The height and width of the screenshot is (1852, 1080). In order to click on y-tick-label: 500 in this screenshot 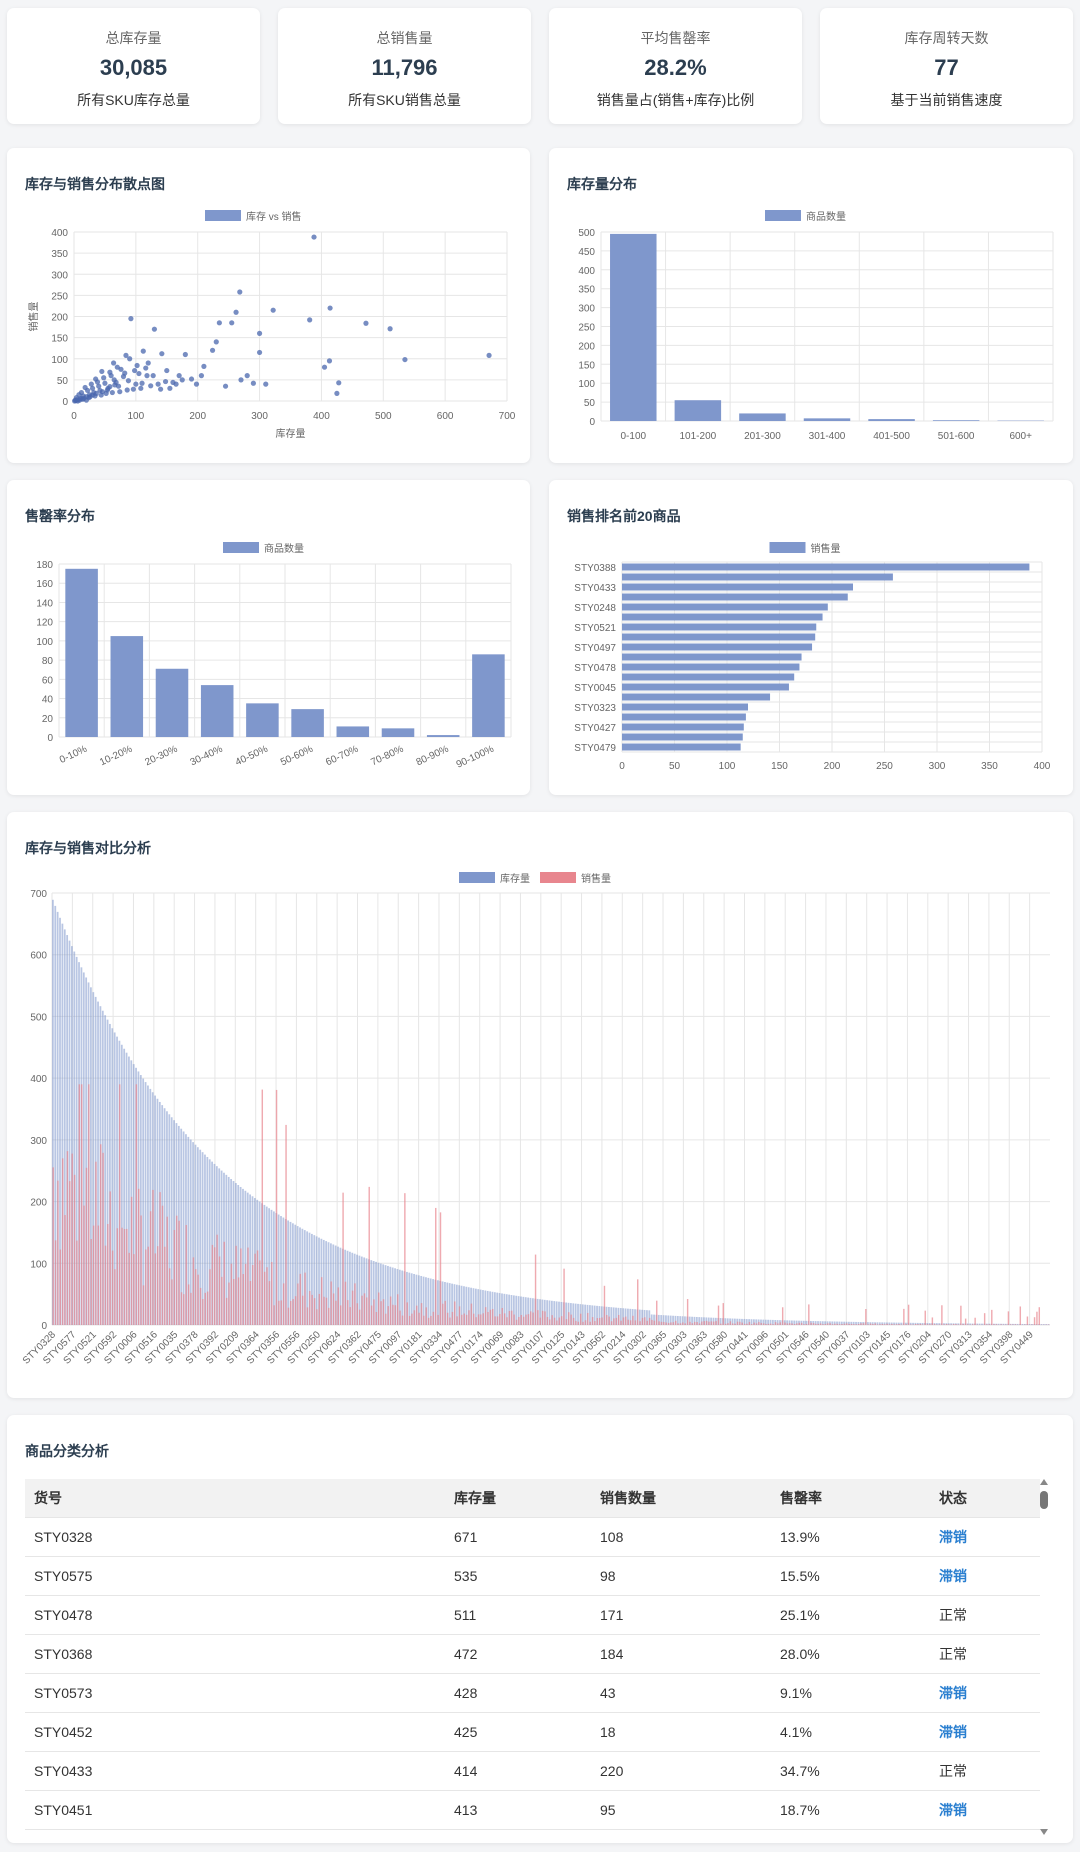, I will do `click(38, 1017)`.